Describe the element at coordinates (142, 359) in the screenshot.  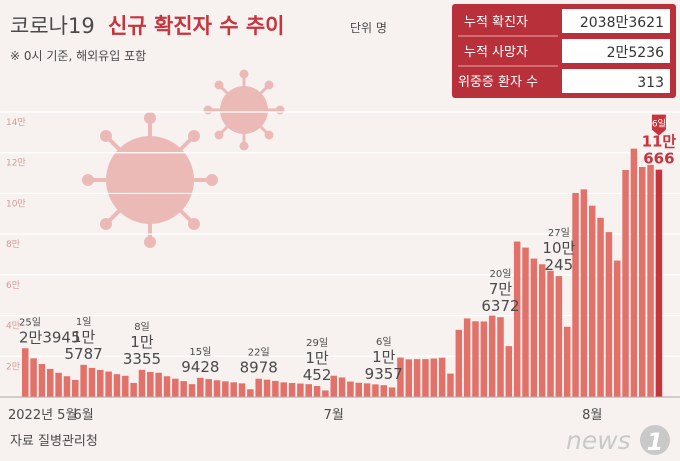
I see `annotation-value: 3355` at that location.